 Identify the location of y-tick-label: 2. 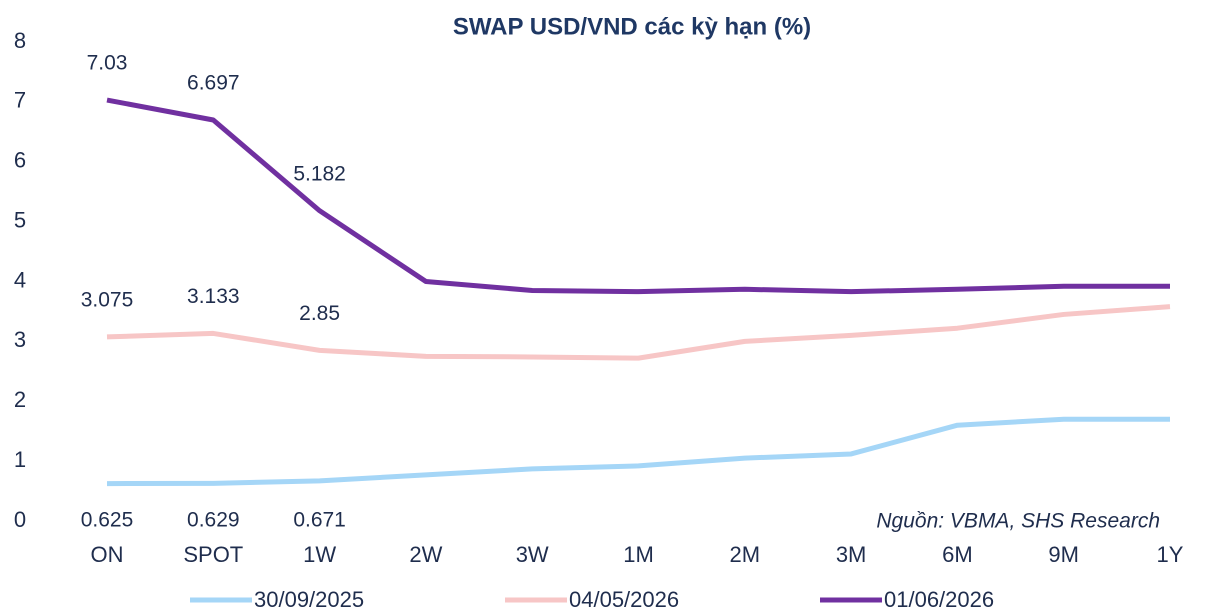
(20, 399).